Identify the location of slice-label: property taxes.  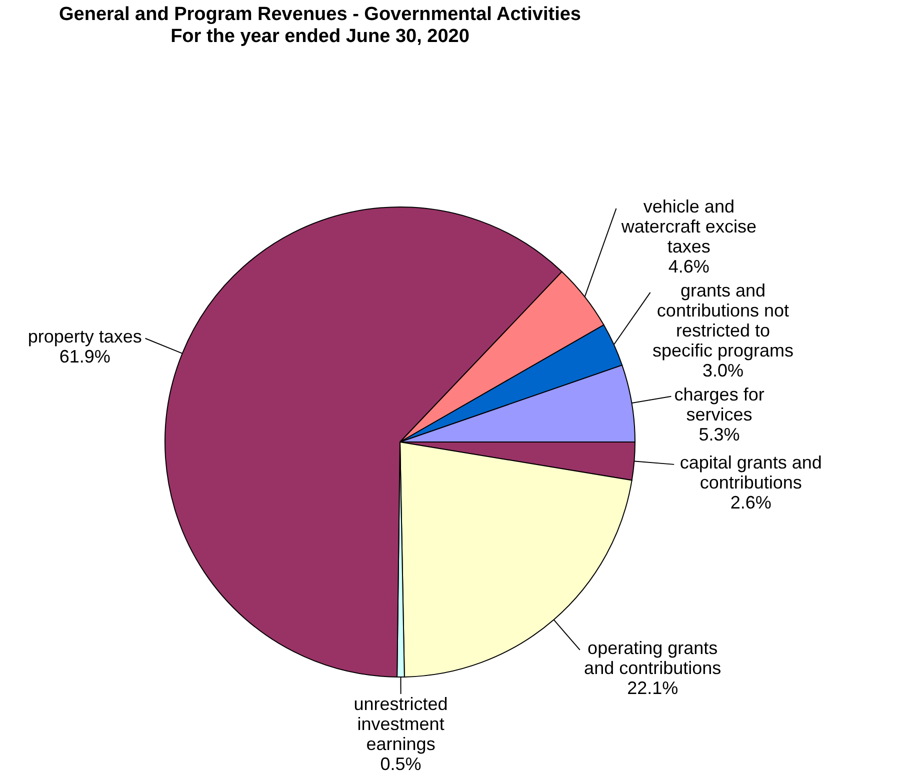
(85, 336).